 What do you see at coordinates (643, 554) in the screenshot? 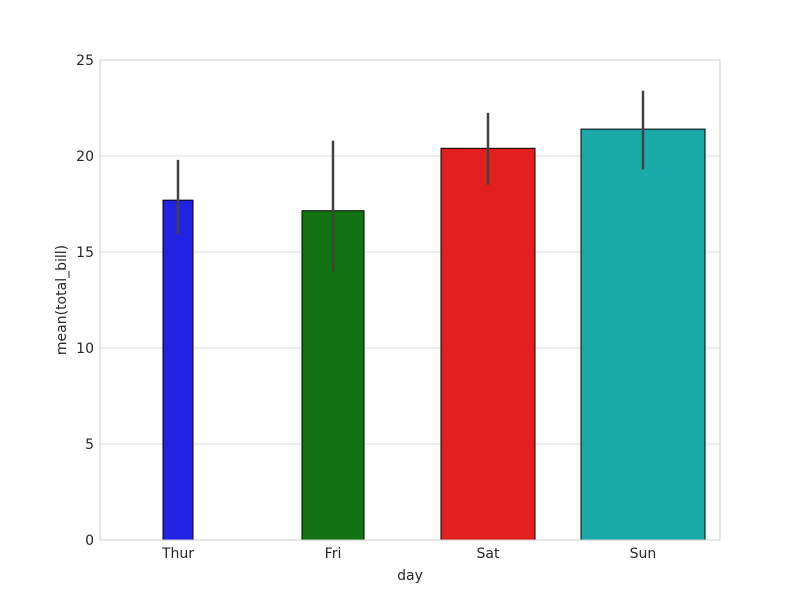
I see `x-tick-label: Sun` at bounding box center [643, 554].